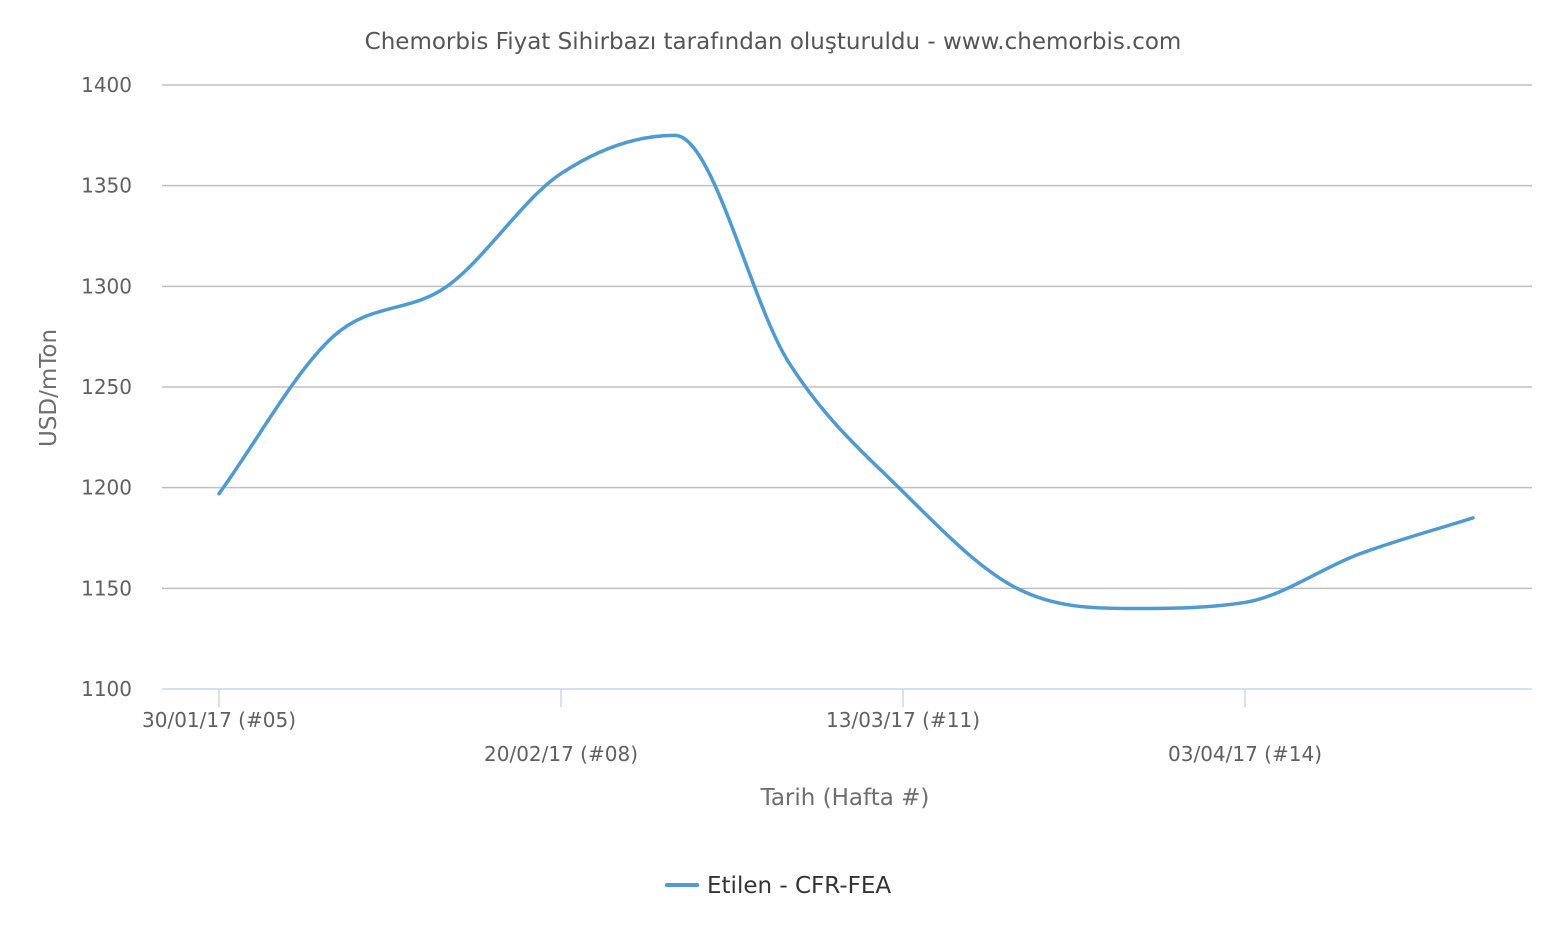  I want to click on y-tick-label: 1350, so click(106, 186).